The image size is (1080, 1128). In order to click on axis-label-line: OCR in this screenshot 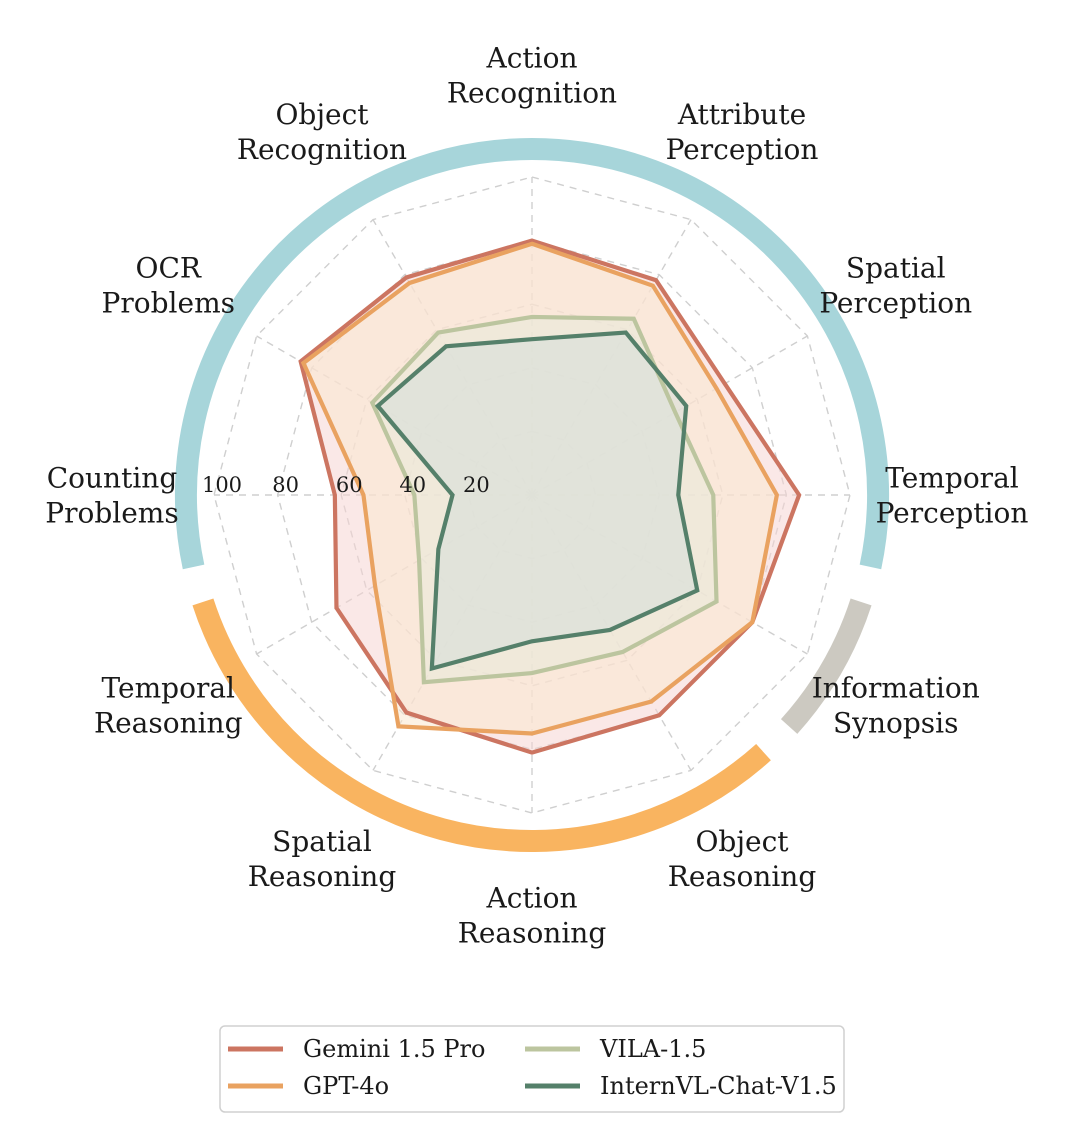, I will do `click(169, 268)`.